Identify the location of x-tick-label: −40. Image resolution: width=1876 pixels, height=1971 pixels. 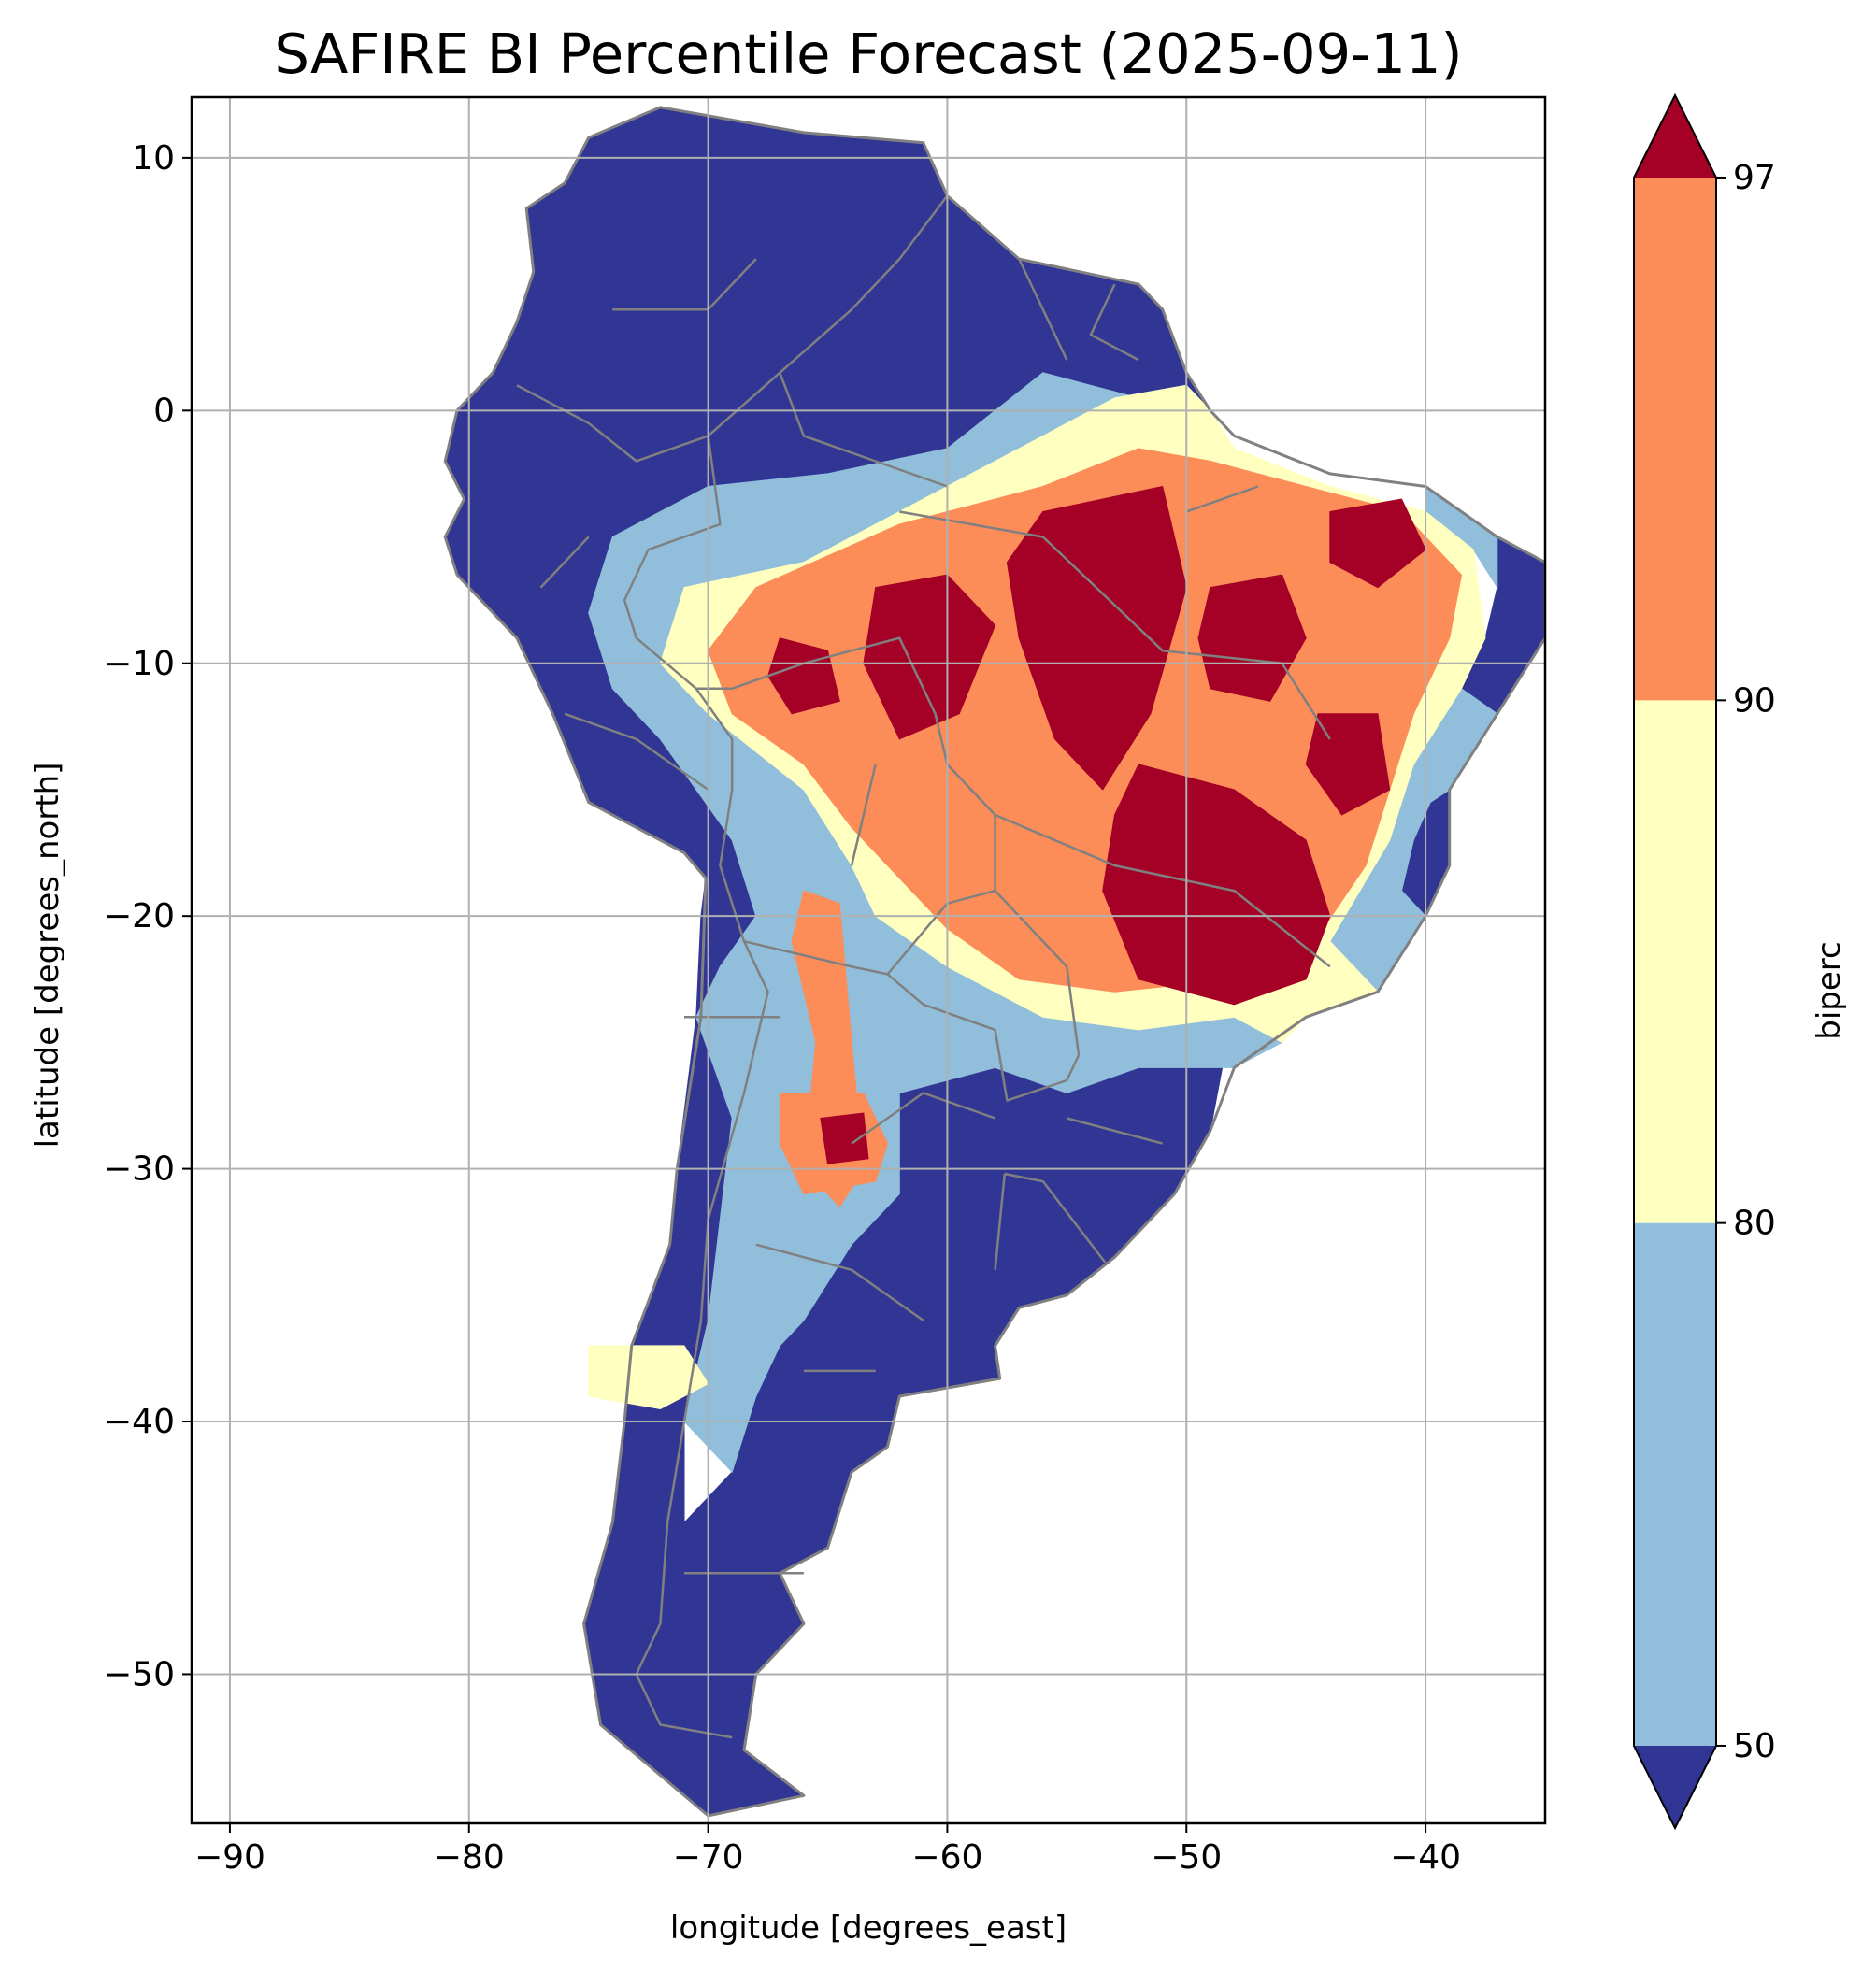
(1426, 1857).